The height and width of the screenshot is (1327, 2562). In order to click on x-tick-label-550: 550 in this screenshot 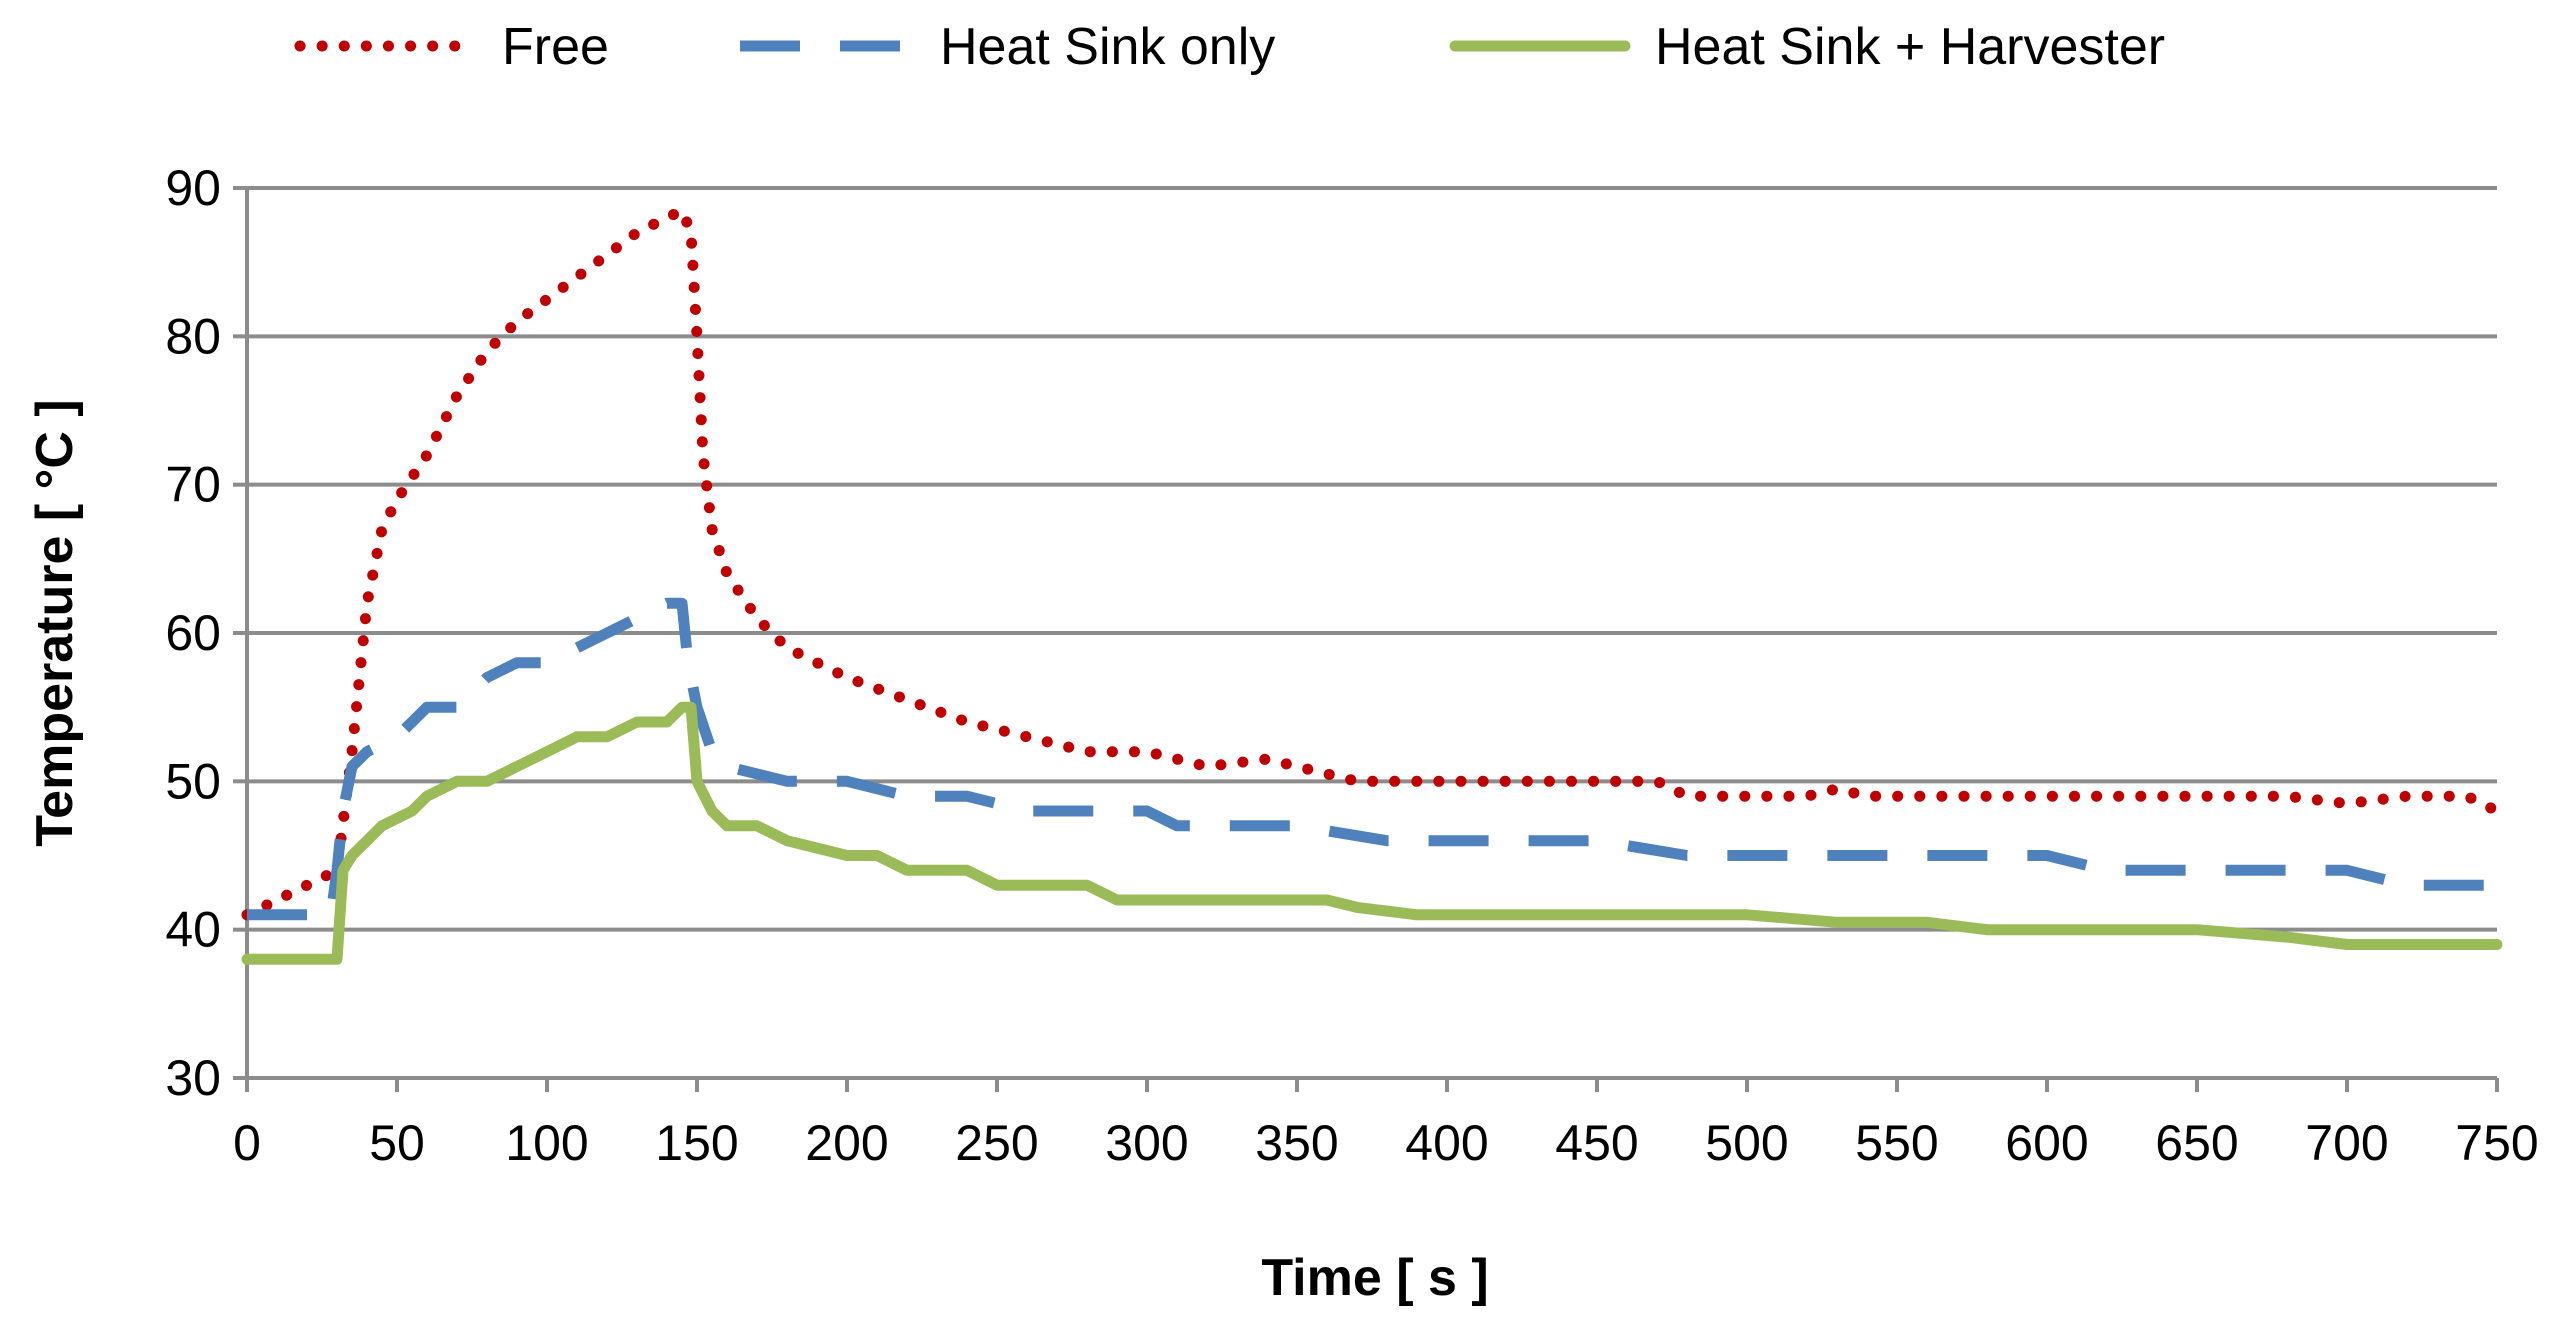, I will do `click(1896, 1143)`.